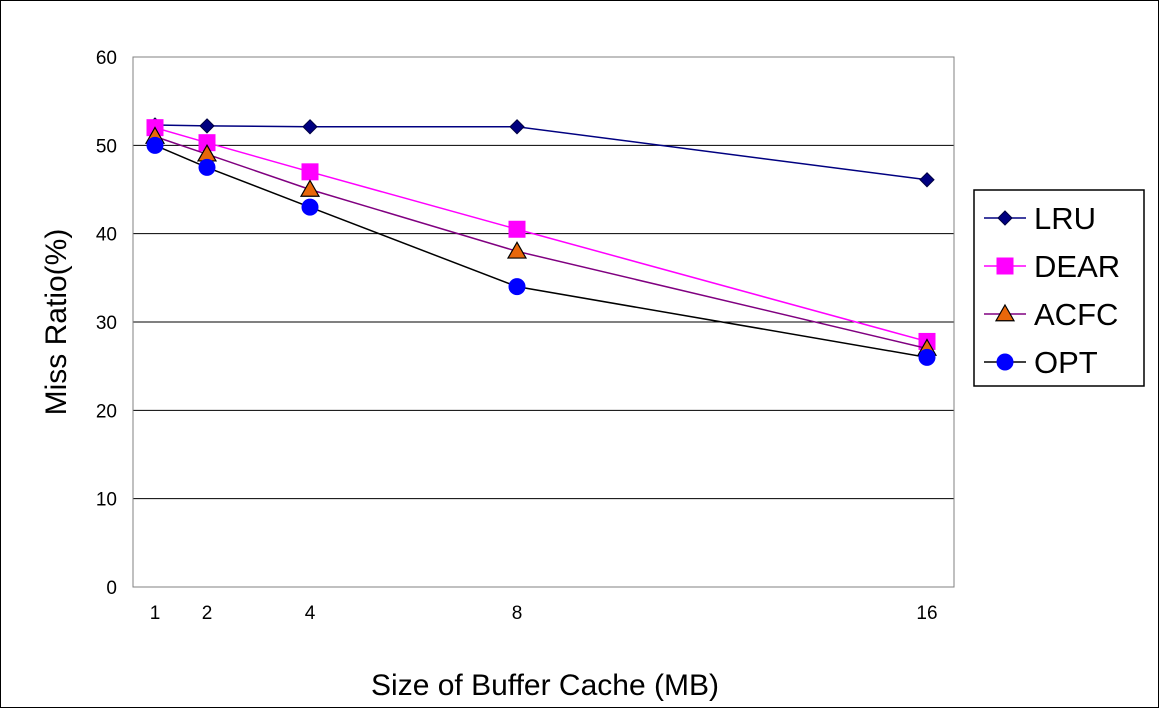 This screenshot has height=708, width=1159. What do you see at coordinates (1065, 218) in the screenshot?
I see `legend-label-lru: LRU` at bounding box center [1065, 218].